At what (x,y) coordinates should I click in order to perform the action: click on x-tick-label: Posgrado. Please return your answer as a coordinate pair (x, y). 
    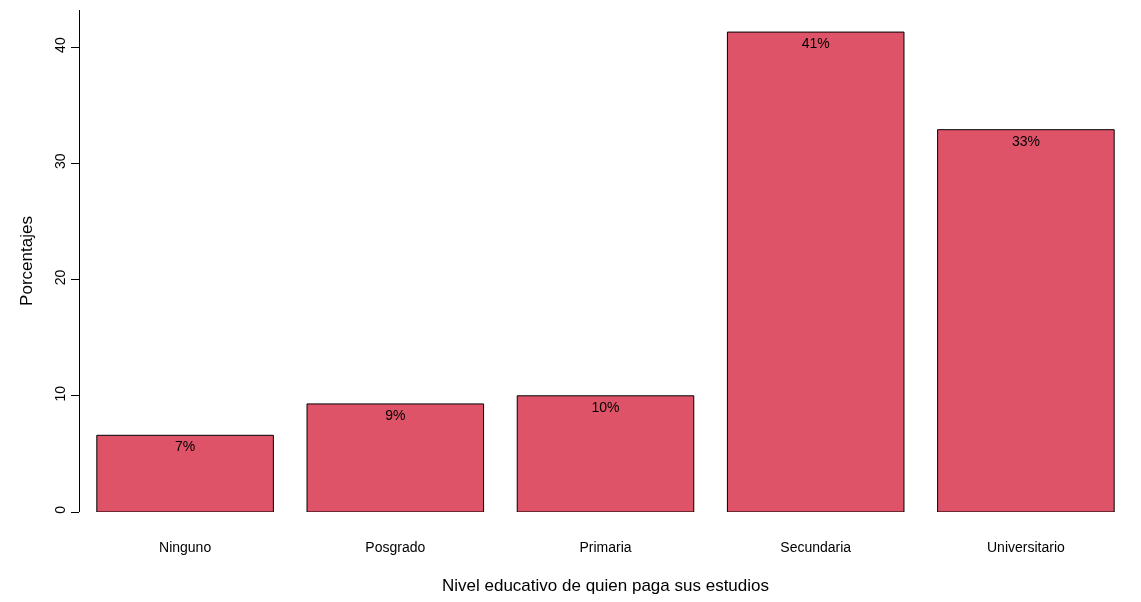
    Looking at the image, I should click on (395, 547).